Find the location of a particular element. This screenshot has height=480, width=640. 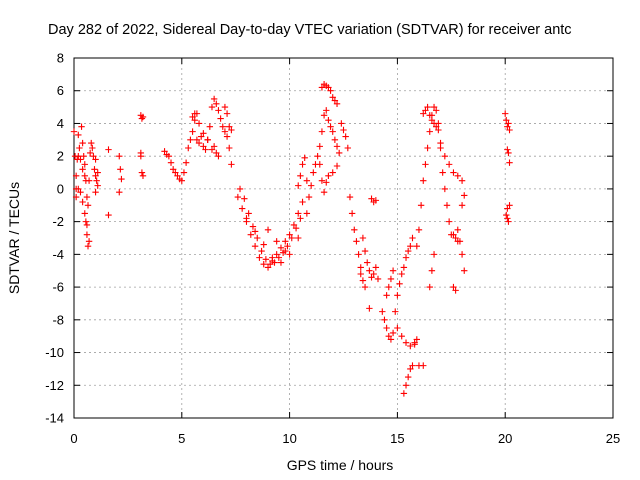

x-tick-label: 10 is located at coordinates (289, 438).